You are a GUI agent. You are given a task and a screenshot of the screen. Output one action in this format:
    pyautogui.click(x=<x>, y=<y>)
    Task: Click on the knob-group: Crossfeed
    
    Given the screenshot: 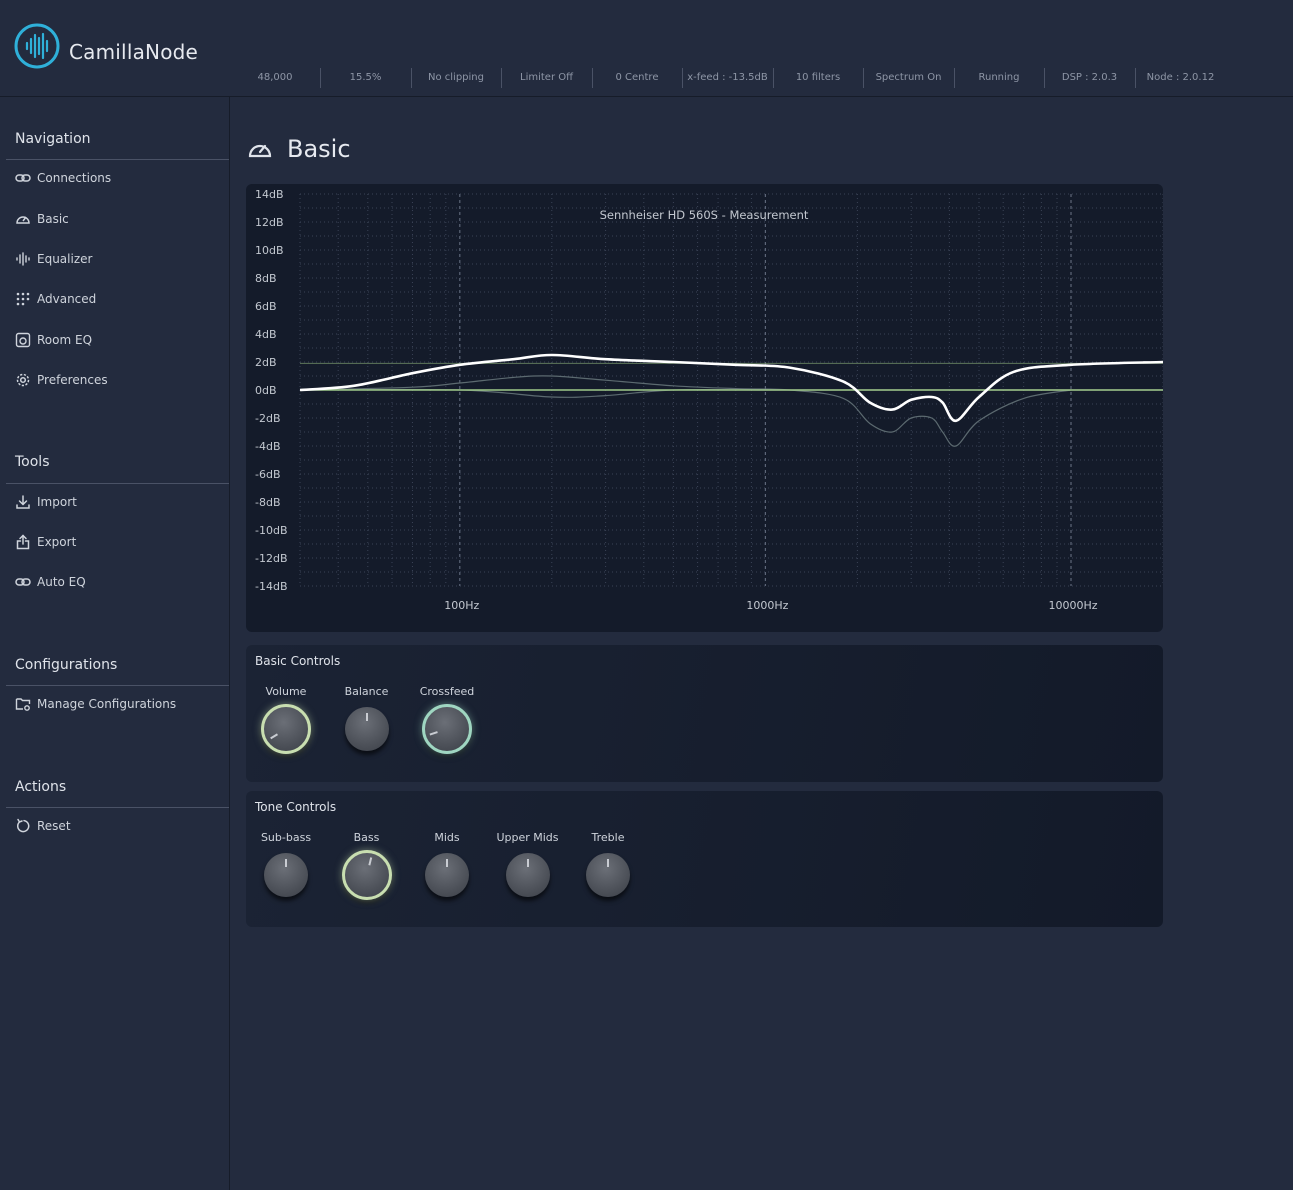 What is the action you would take?
    pyautogui.click(x=447, y=725)
    